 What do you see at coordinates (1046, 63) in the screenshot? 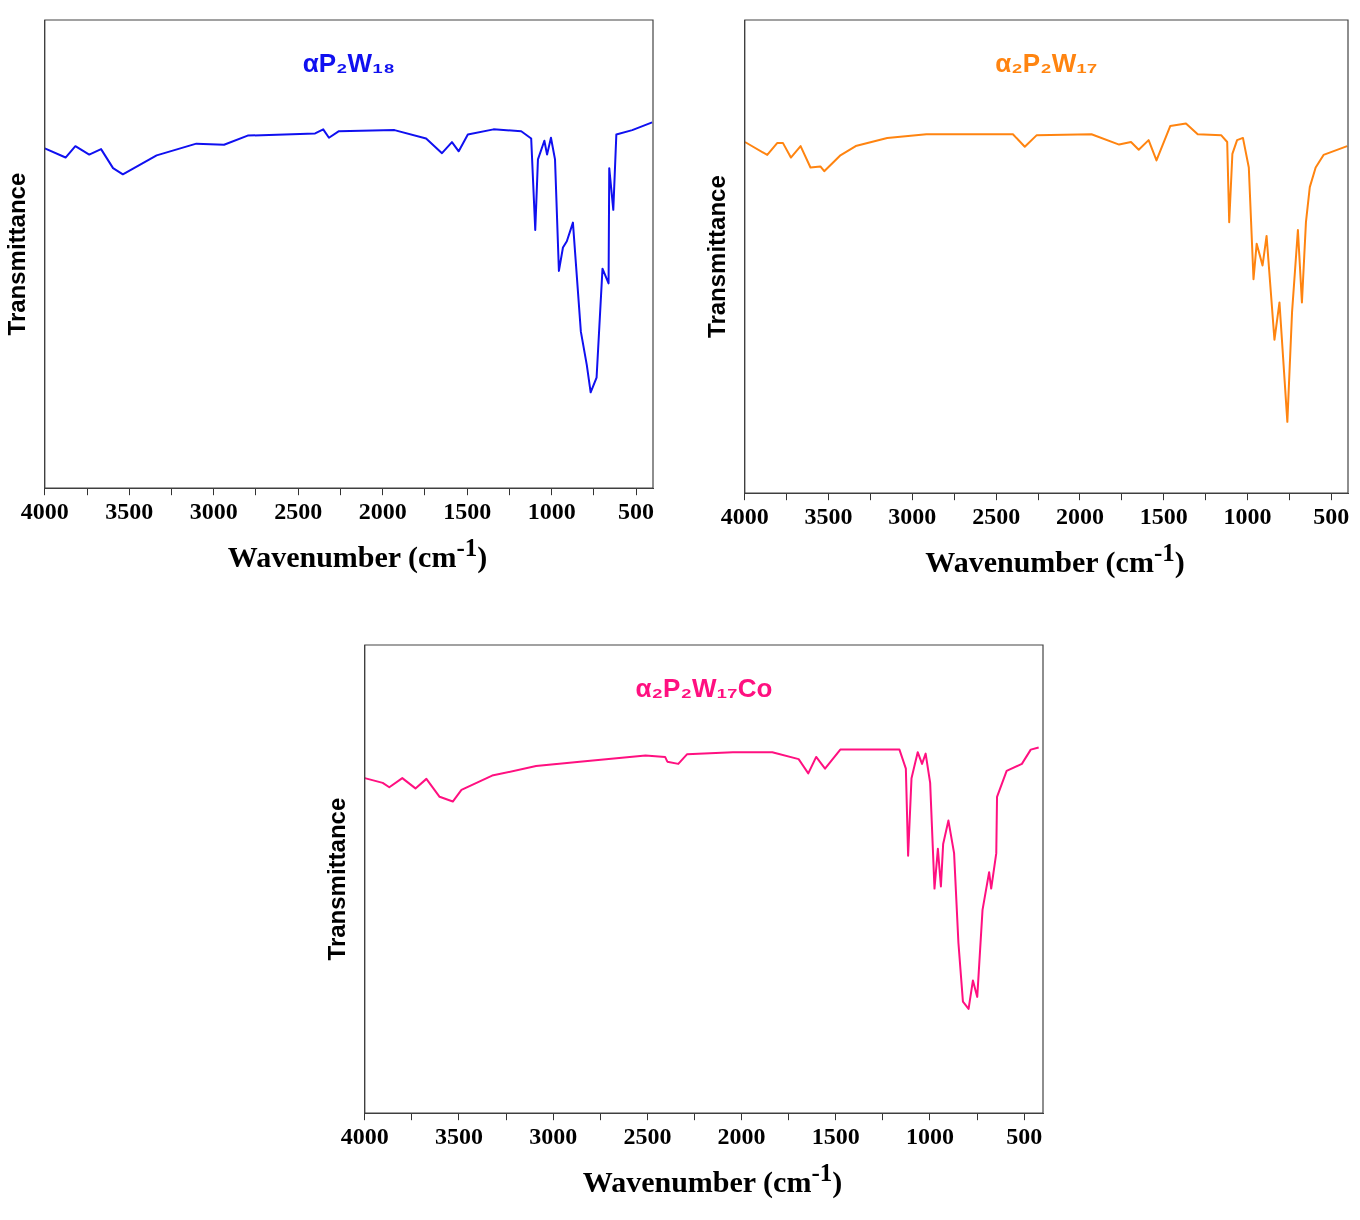
I see `chart-title: α₂P₂W₁₇` at bounding box center [1046, 63].